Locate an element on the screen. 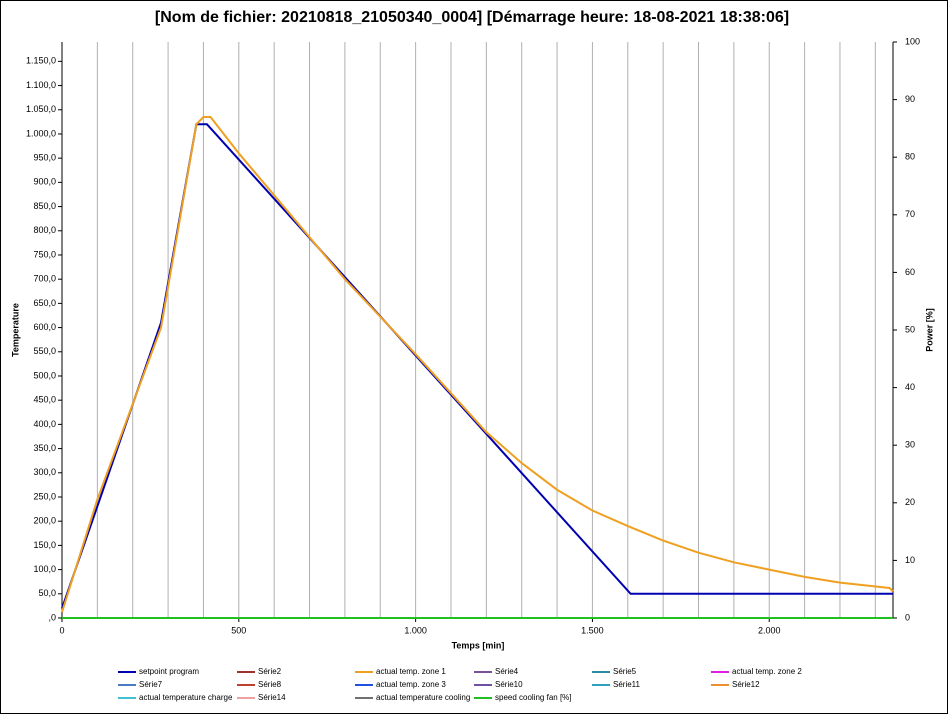 This screenshot has width=949, height=720. y-tick-label: 500,0 is located at coordinates (44, 375).